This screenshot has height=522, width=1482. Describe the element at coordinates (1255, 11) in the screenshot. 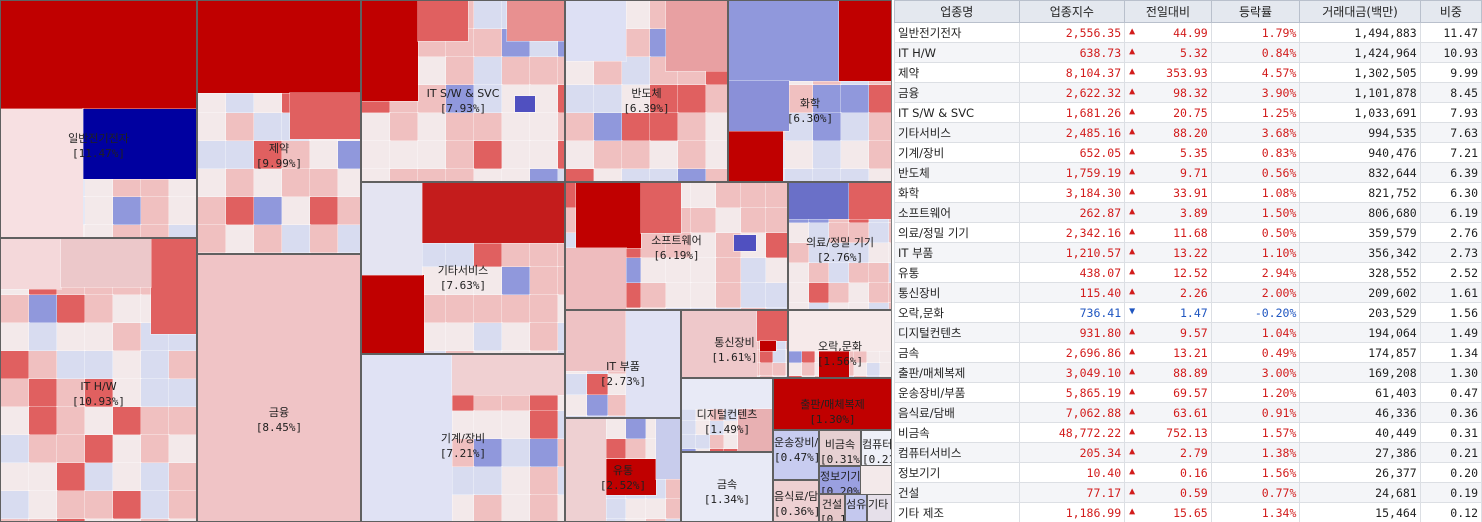

I see `header-rate: 등락률` at that location.